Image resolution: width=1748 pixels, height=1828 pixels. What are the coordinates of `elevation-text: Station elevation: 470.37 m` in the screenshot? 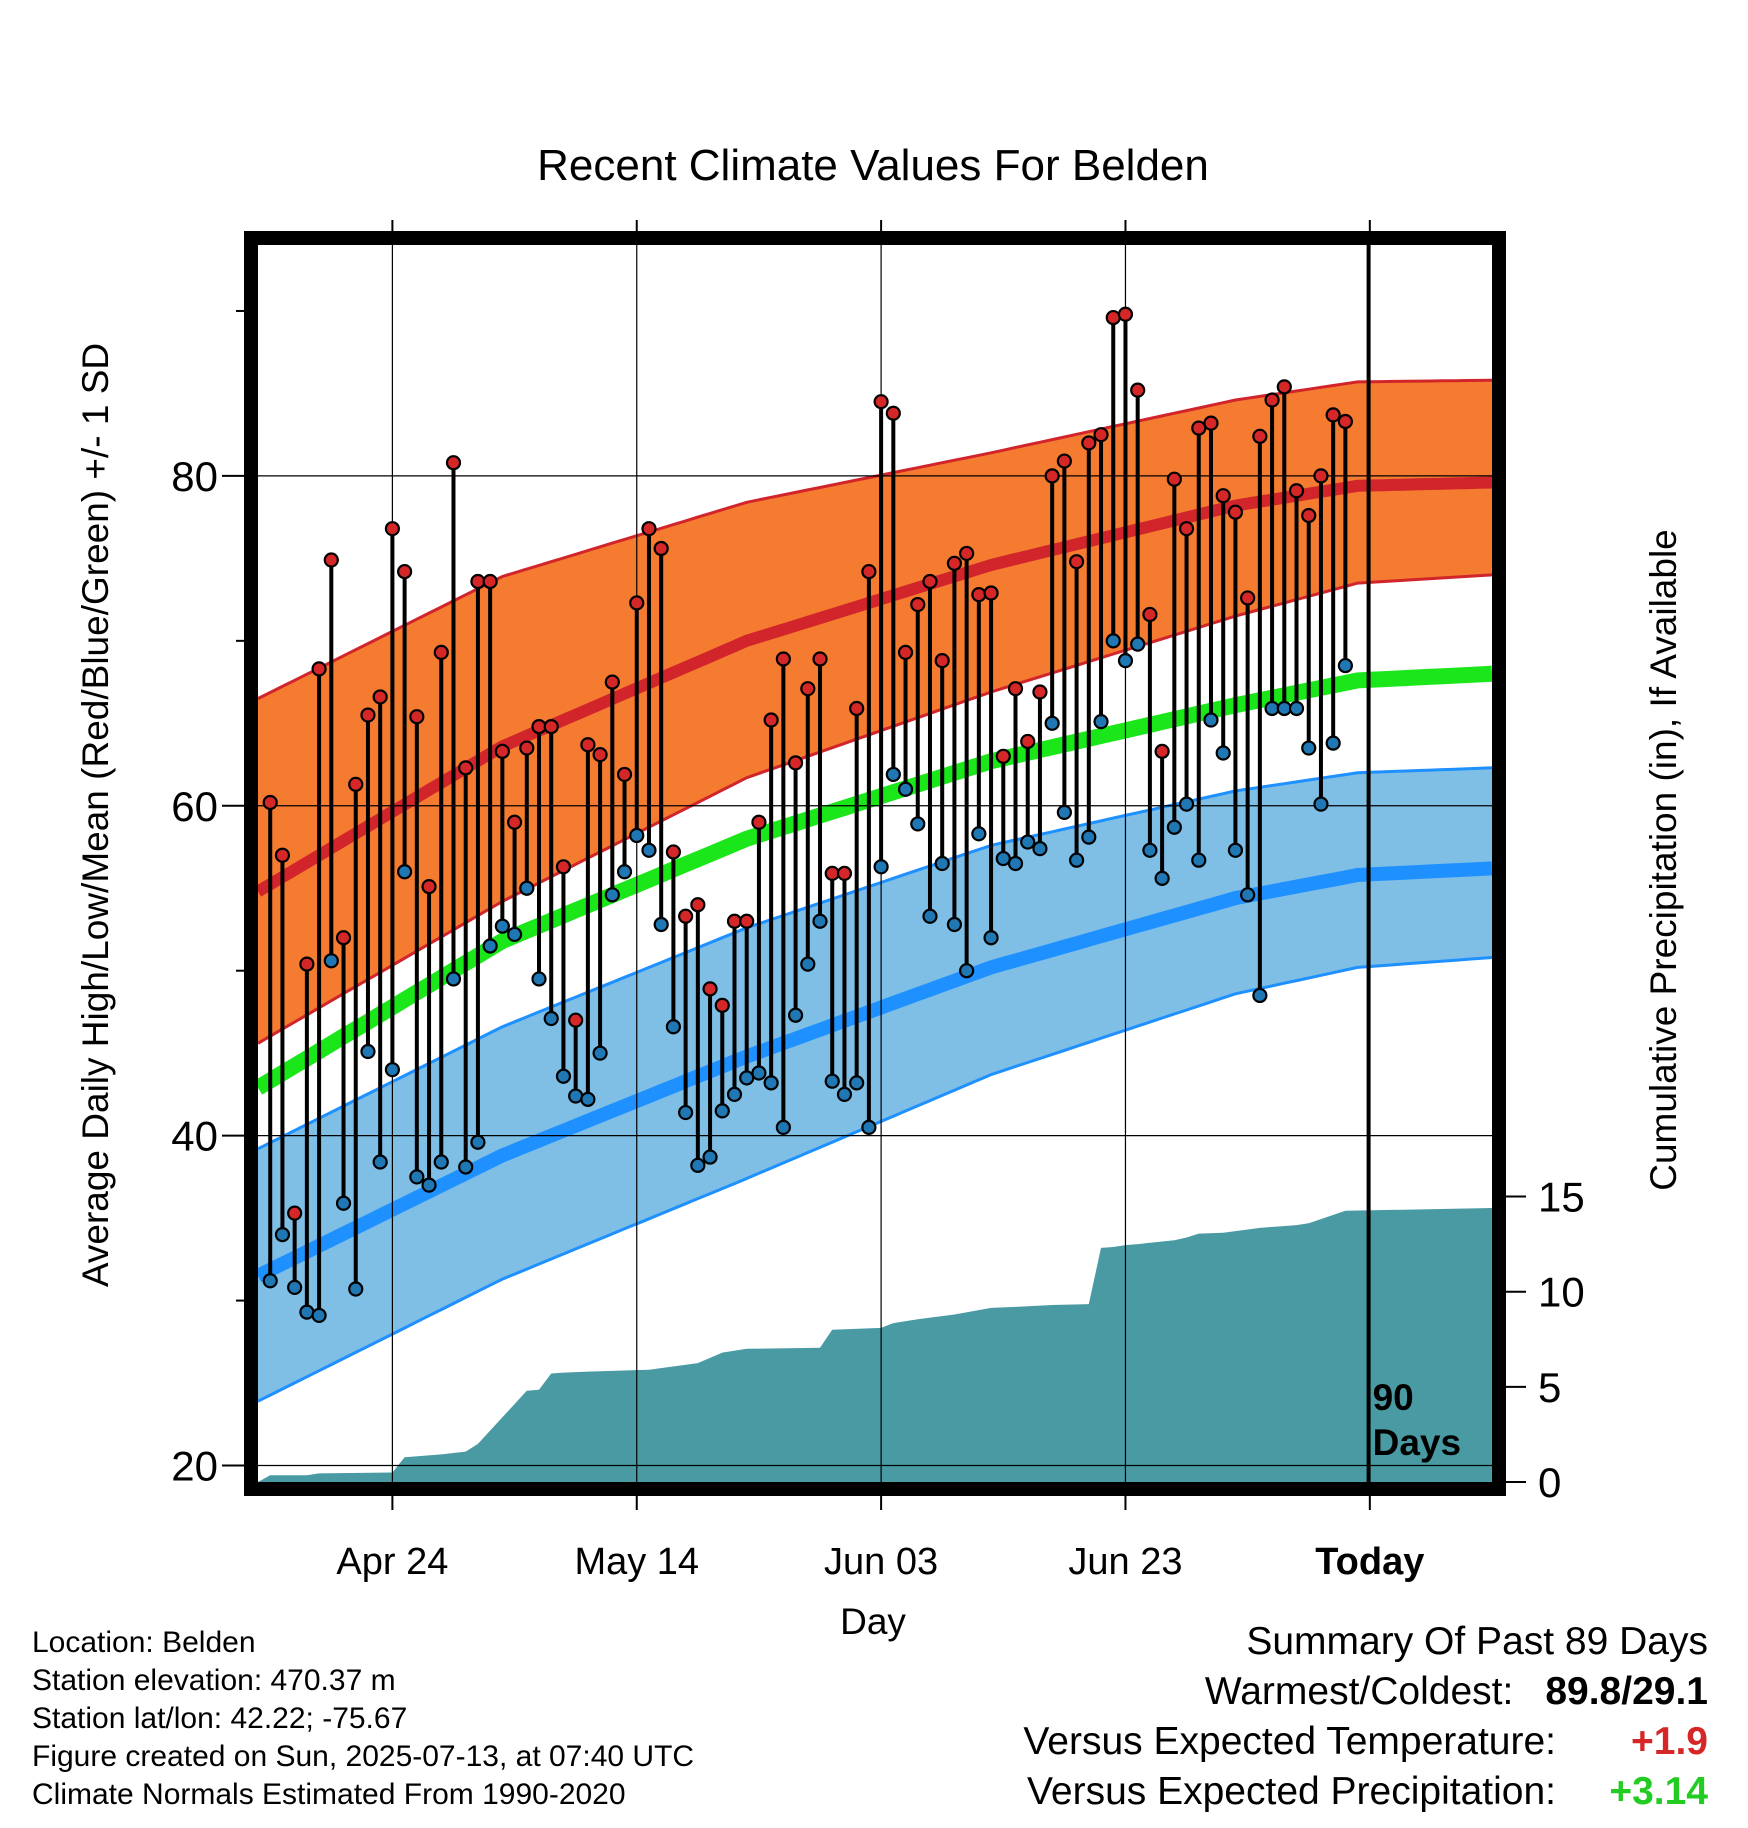 It's located at (214, 1680).